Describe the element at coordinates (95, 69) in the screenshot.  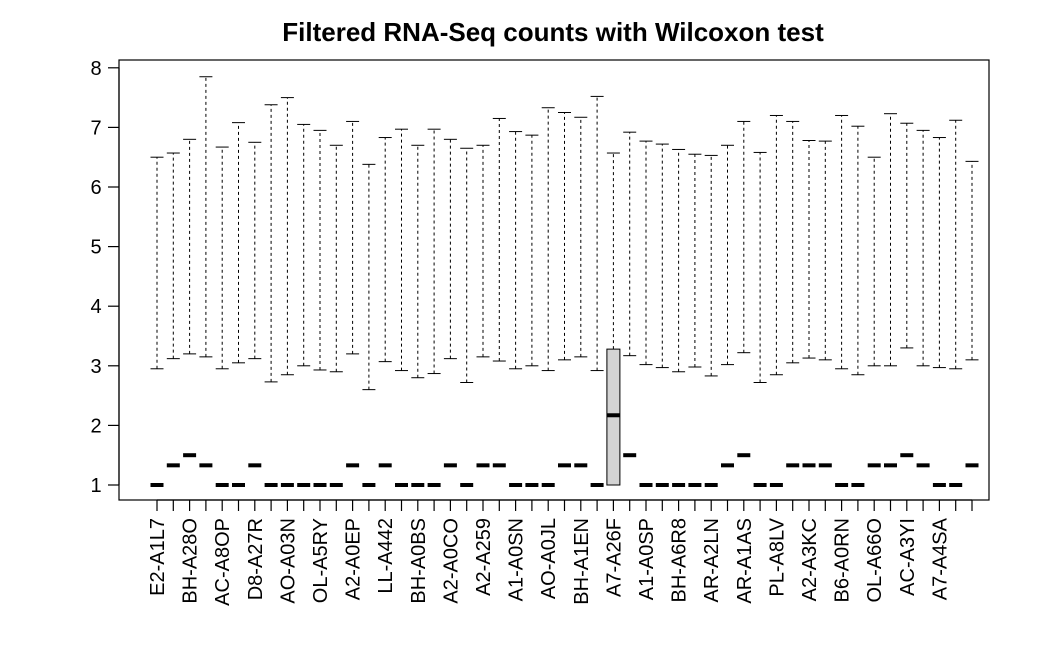
I see `y-tick-label: 8` at that location.